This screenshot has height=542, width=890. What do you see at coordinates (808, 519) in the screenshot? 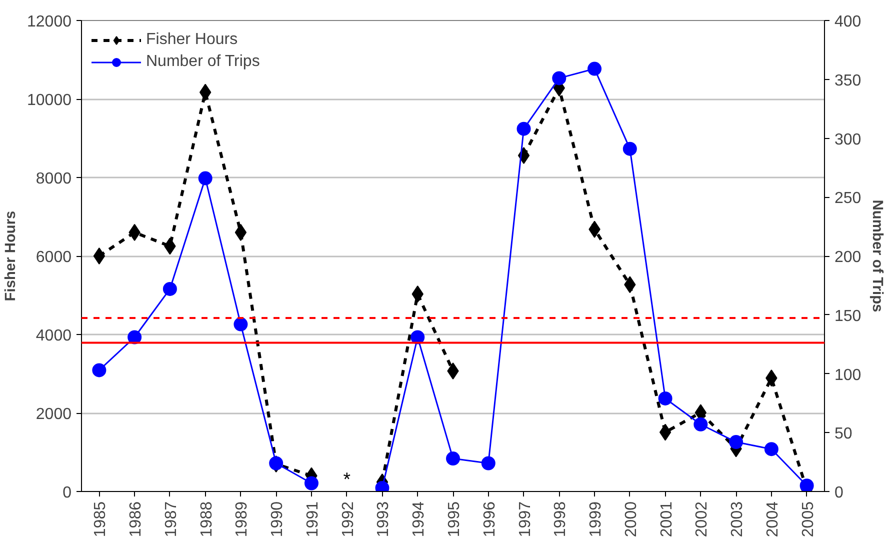
I see `x-tick-label: 2005` at bounding box center [808, 519].